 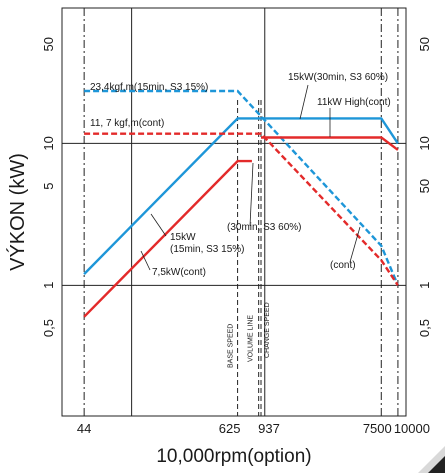 I want to click on y-tick-label-right: 0,5, so click(x=424, y=328).